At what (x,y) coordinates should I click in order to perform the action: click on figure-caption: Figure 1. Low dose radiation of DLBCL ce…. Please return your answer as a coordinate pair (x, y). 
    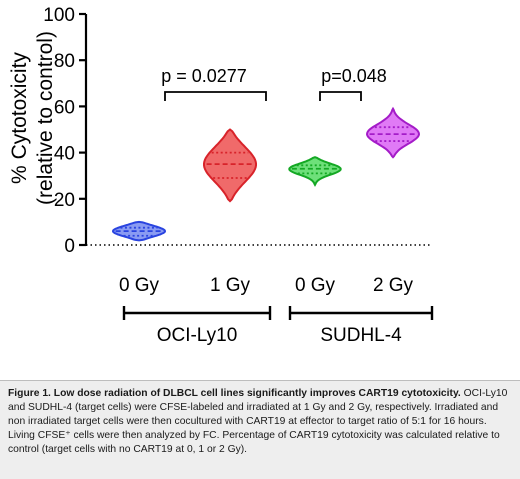
    Looking at the image, I should click on (261, 422).